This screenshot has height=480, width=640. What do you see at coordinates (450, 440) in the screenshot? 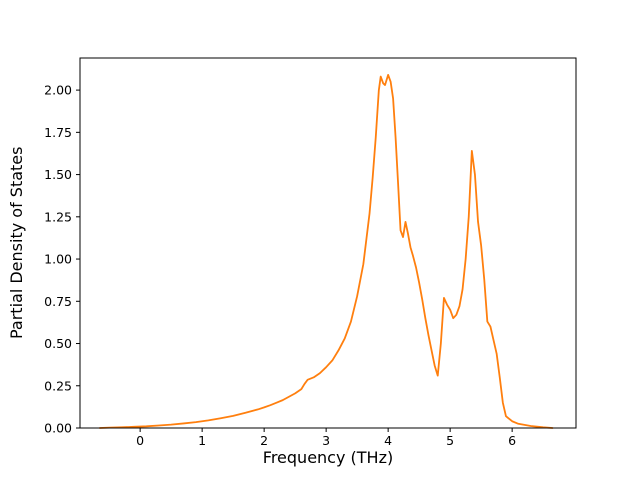
I see `x-tick-label: 5` at bounding box center [450, 440].